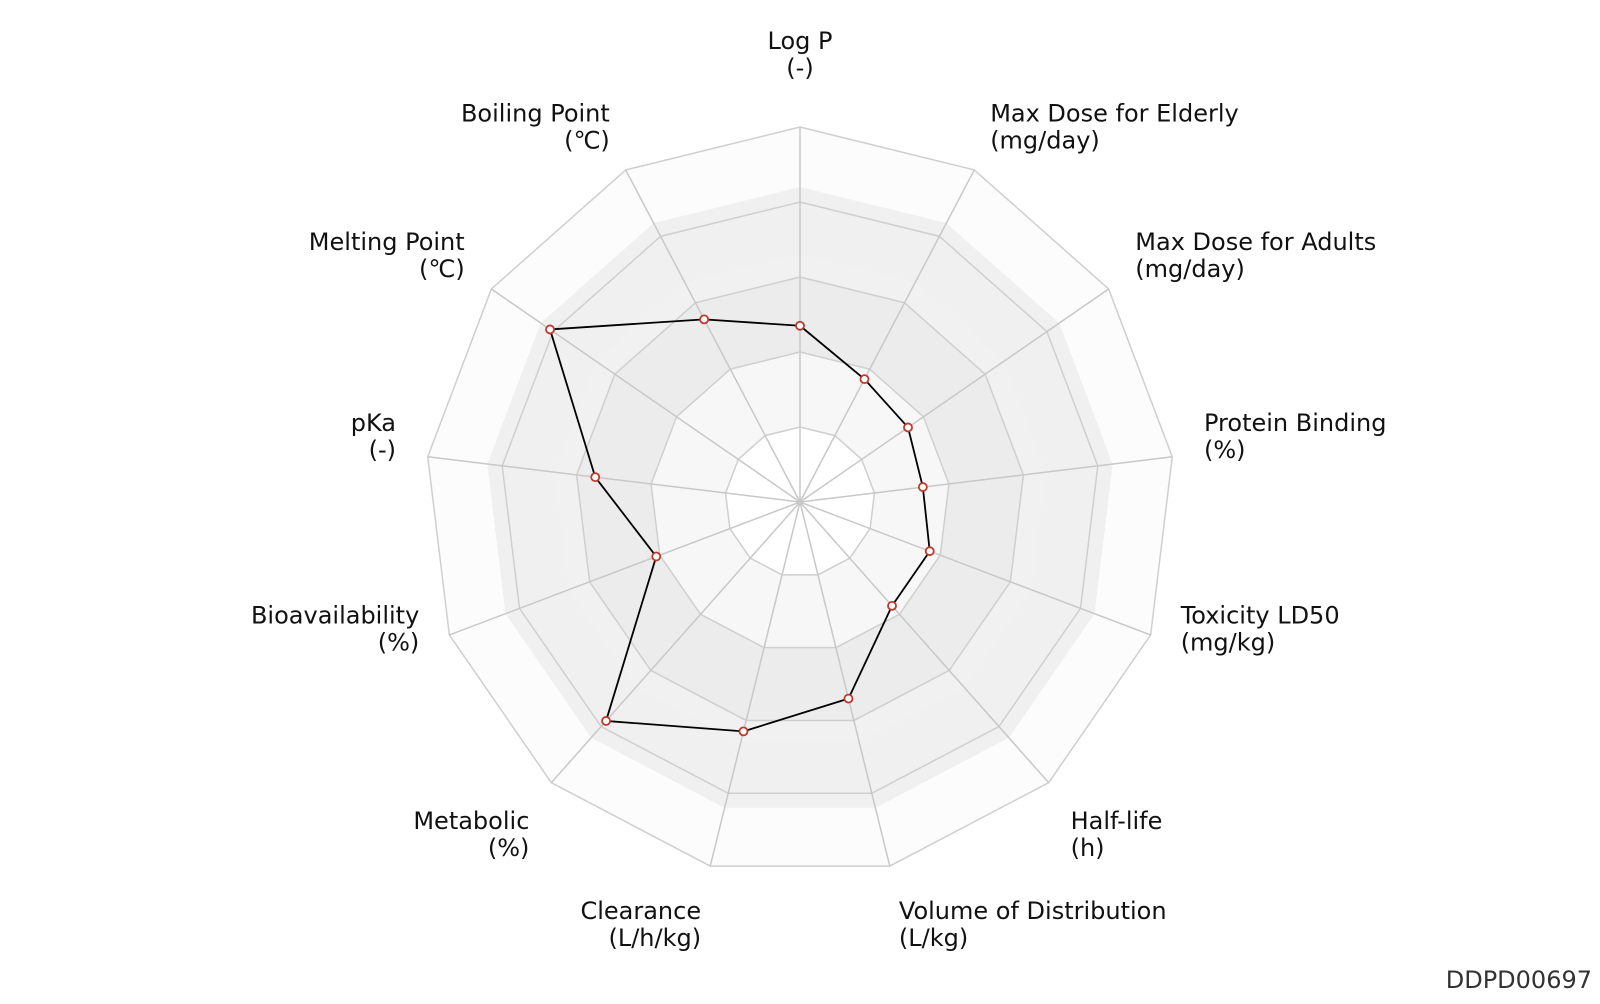 Image resolution: width=1600 pixels, height=1004 pixels. Describe the element at coordinates (373, 423) in the screenshot. I see `axis-label-name: pKa` at that location.